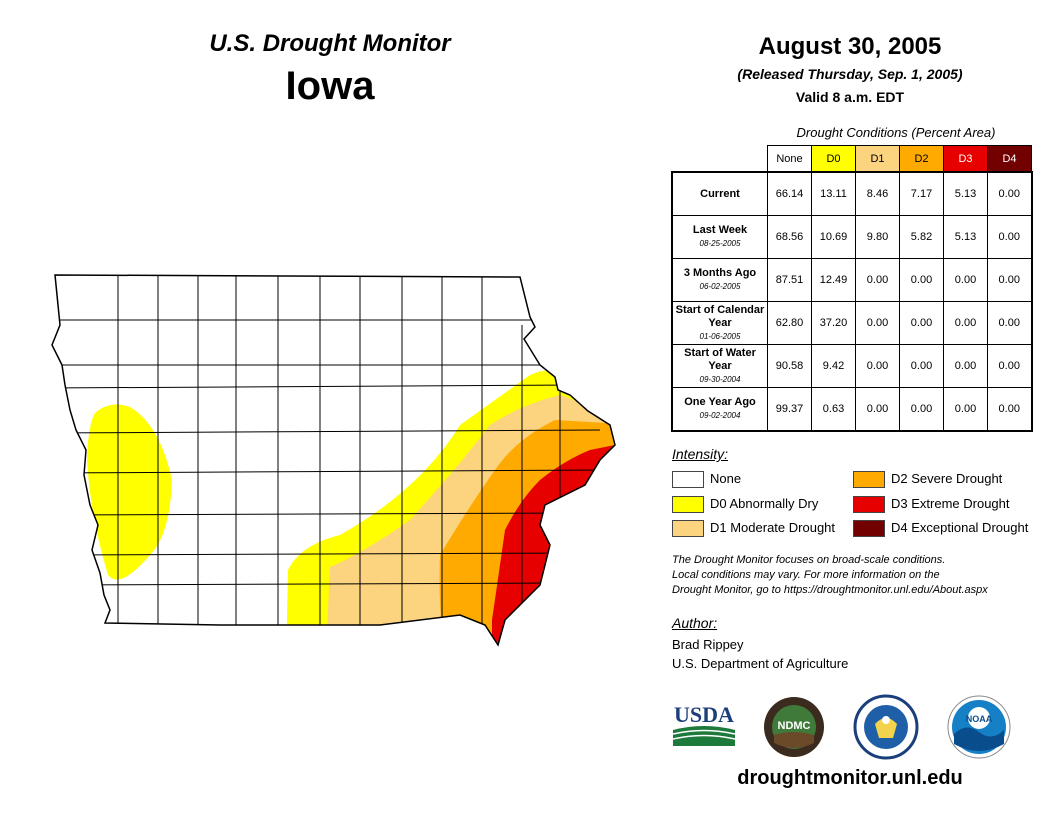 This screenshot has height=816, width=1056. I want to click on cell: 37.20, so click(833, 323).